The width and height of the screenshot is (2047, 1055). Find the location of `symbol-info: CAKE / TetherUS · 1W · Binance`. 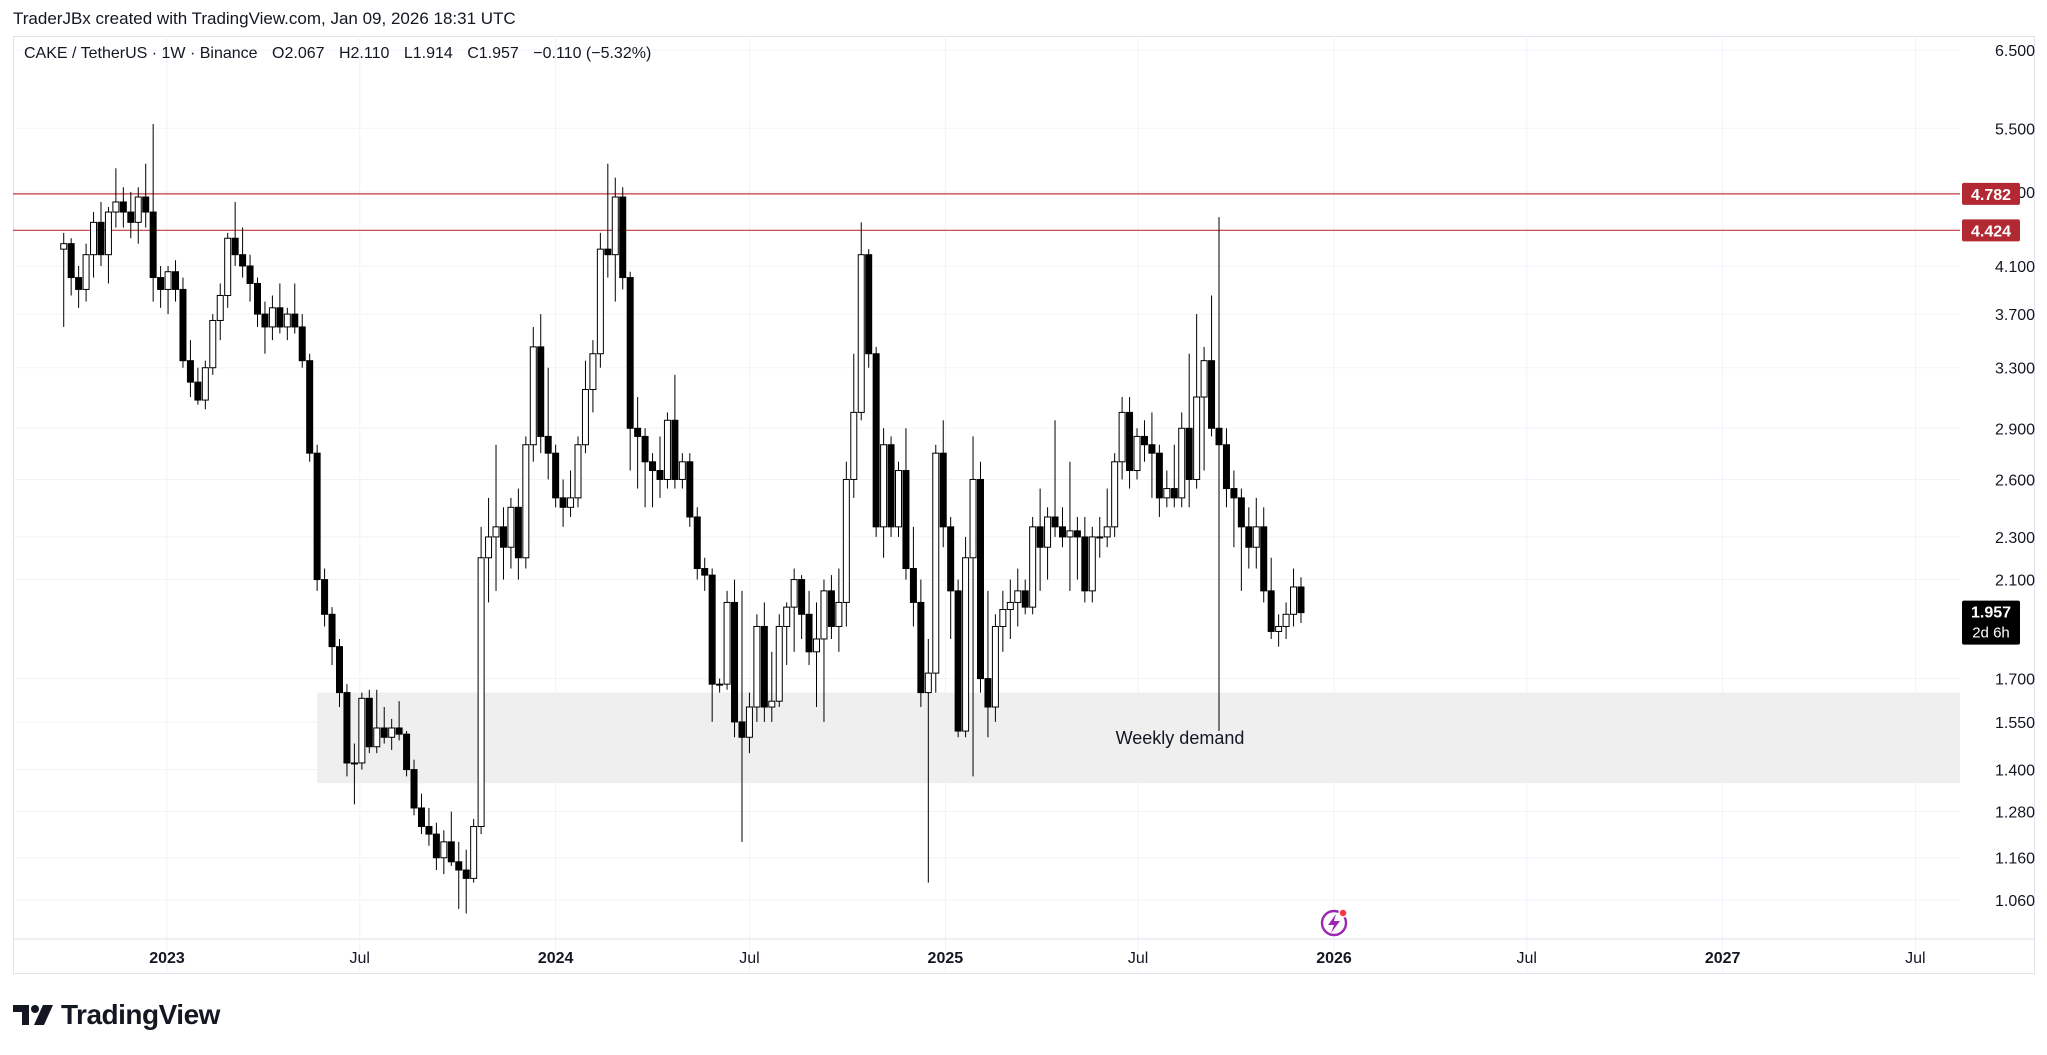

symbol-info: CAKE / TetherUS · 1W · Binance is located at coordinates (141, 53).